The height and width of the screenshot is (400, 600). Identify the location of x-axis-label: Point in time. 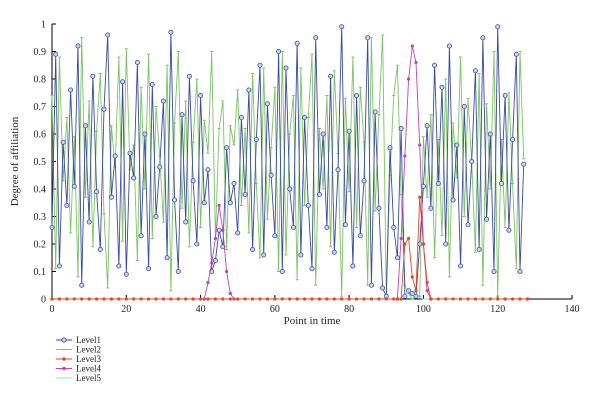
(312, 321).